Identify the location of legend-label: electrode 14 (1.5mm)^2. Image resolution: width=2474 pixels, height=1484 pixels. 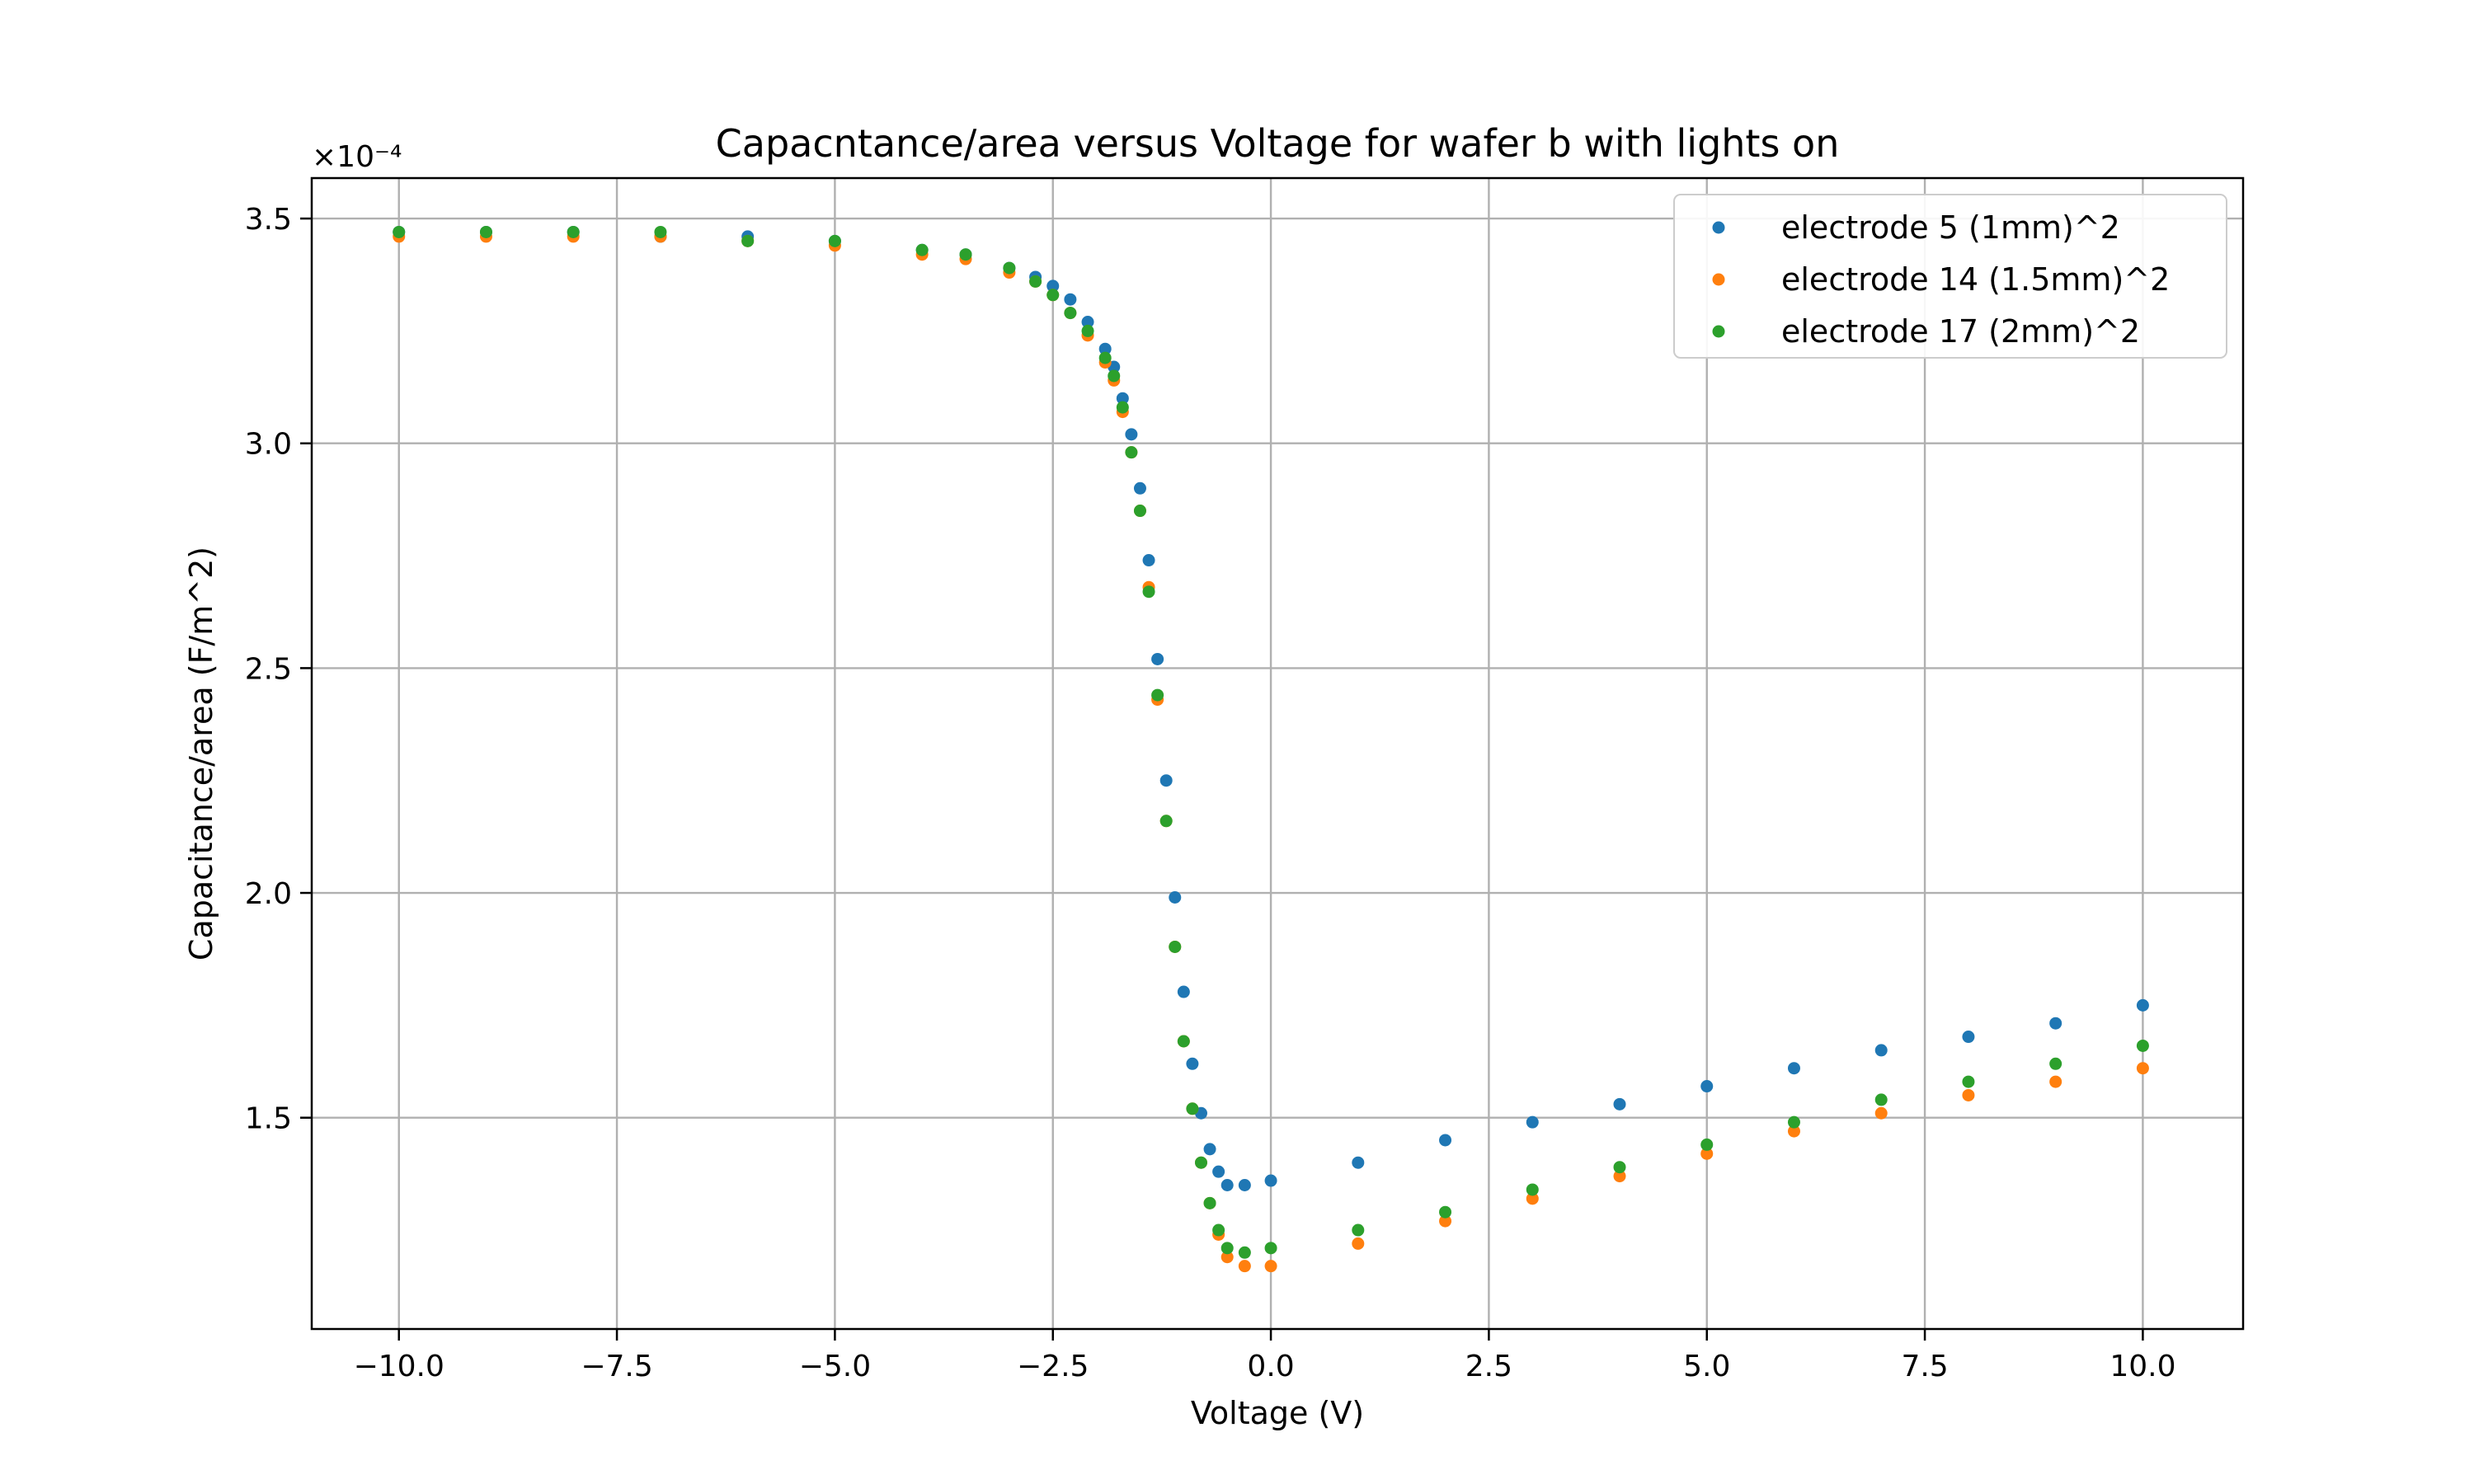
(1975, 279).